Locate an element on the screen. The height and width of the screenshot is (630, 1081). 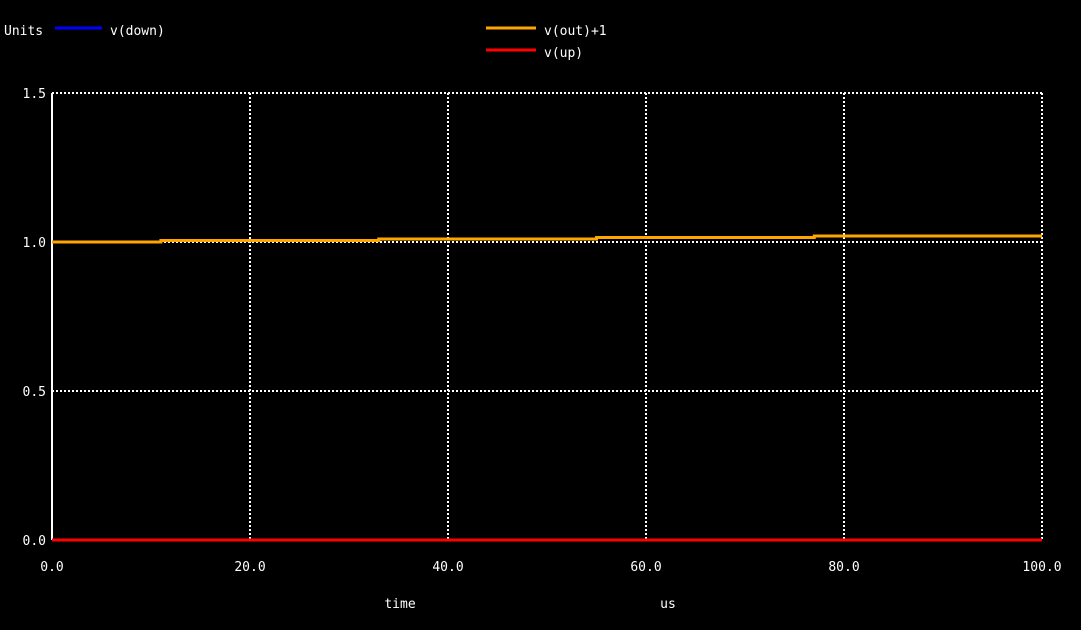
x-tick-label: 0.0 is located at coordinates (51, 567).